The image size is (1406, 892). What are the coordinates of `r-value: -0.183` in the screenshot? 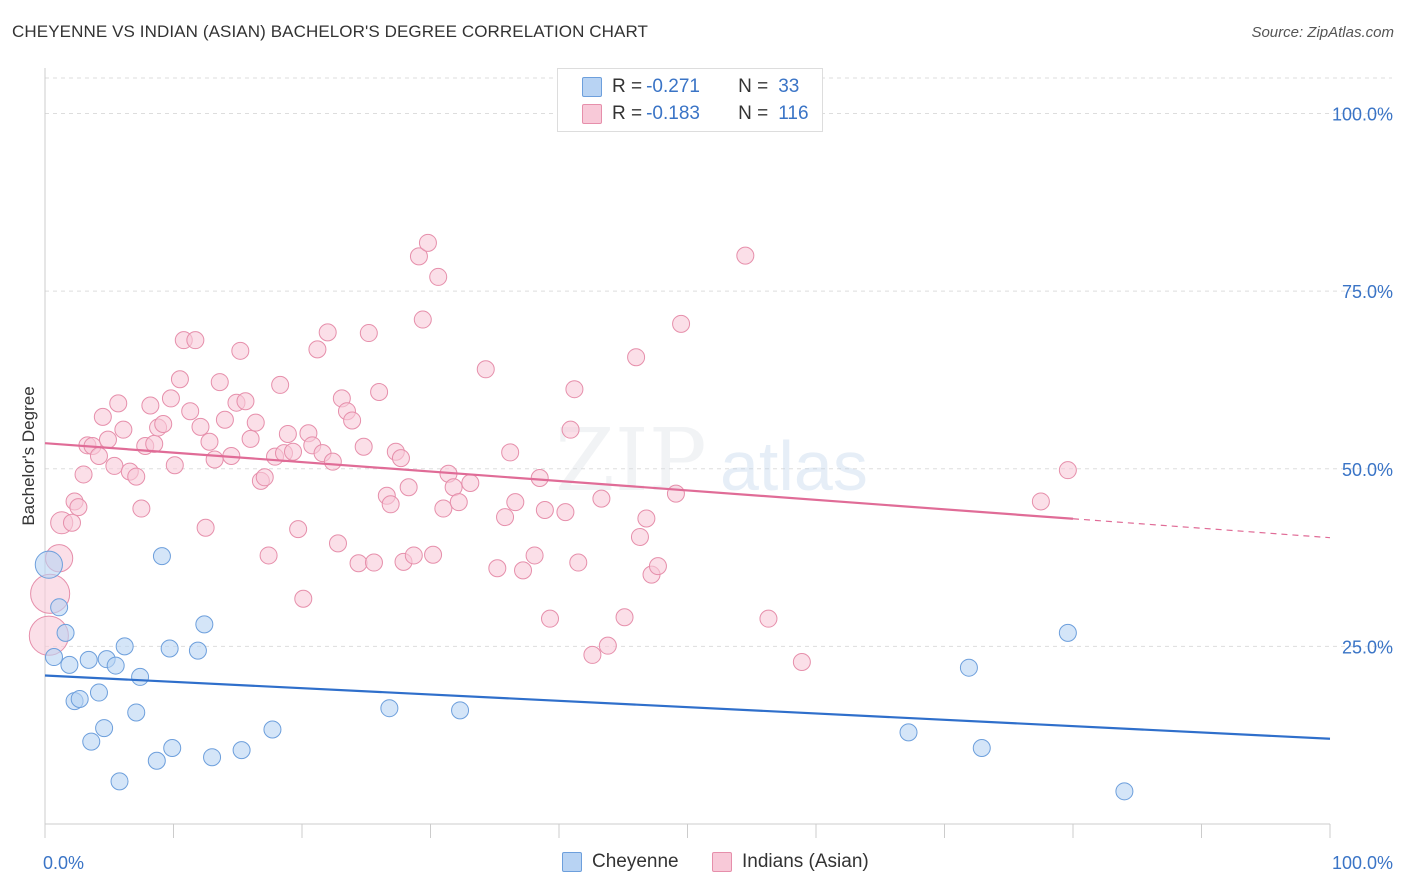 It's located at (673, 113).